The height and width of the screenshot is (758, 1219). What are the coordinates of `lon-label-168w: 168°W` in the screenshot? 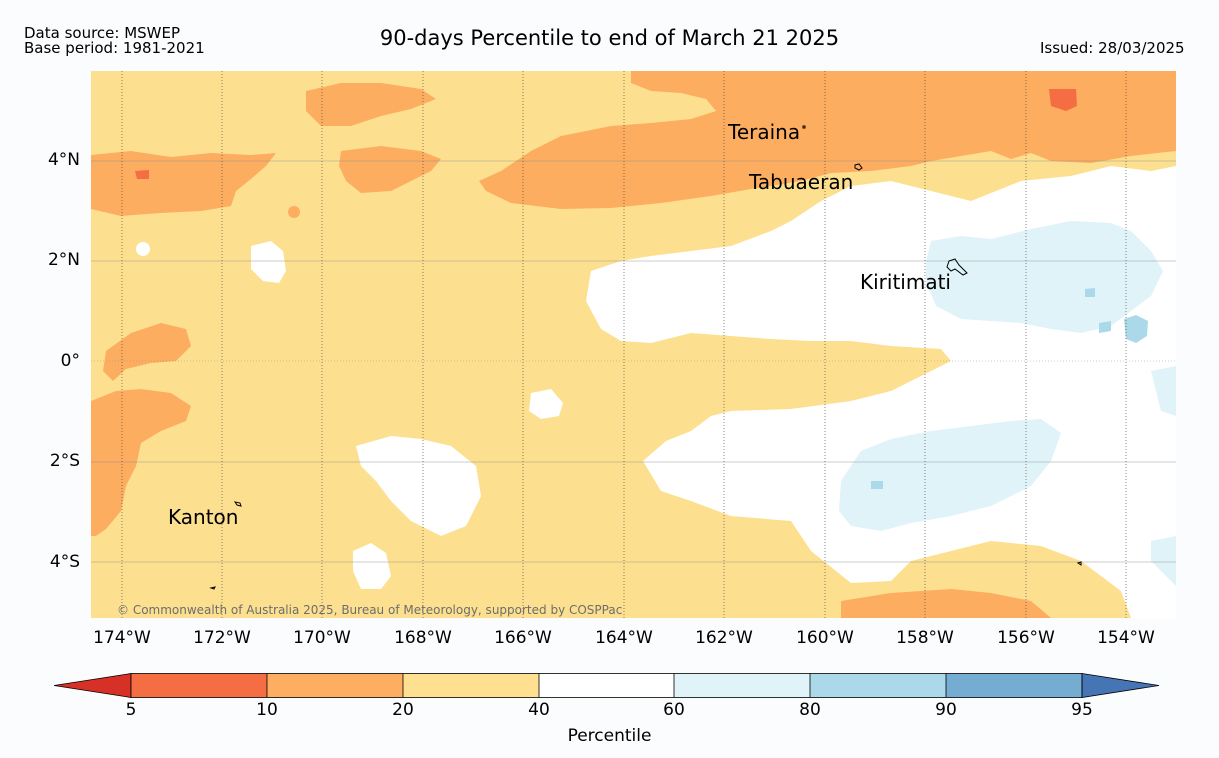 It's located at (423, 638).